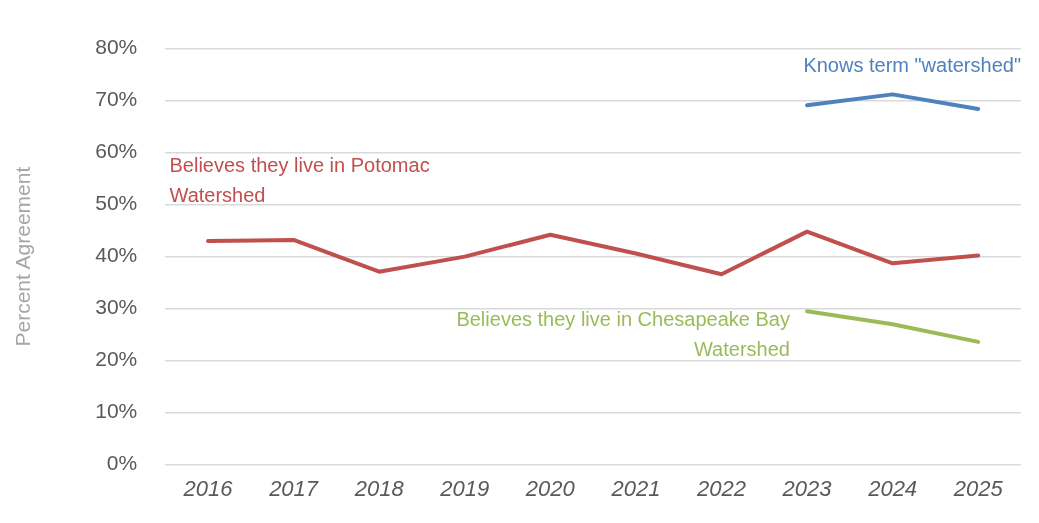  I want to click on x-tick-label: 2019, so click(464, 488).